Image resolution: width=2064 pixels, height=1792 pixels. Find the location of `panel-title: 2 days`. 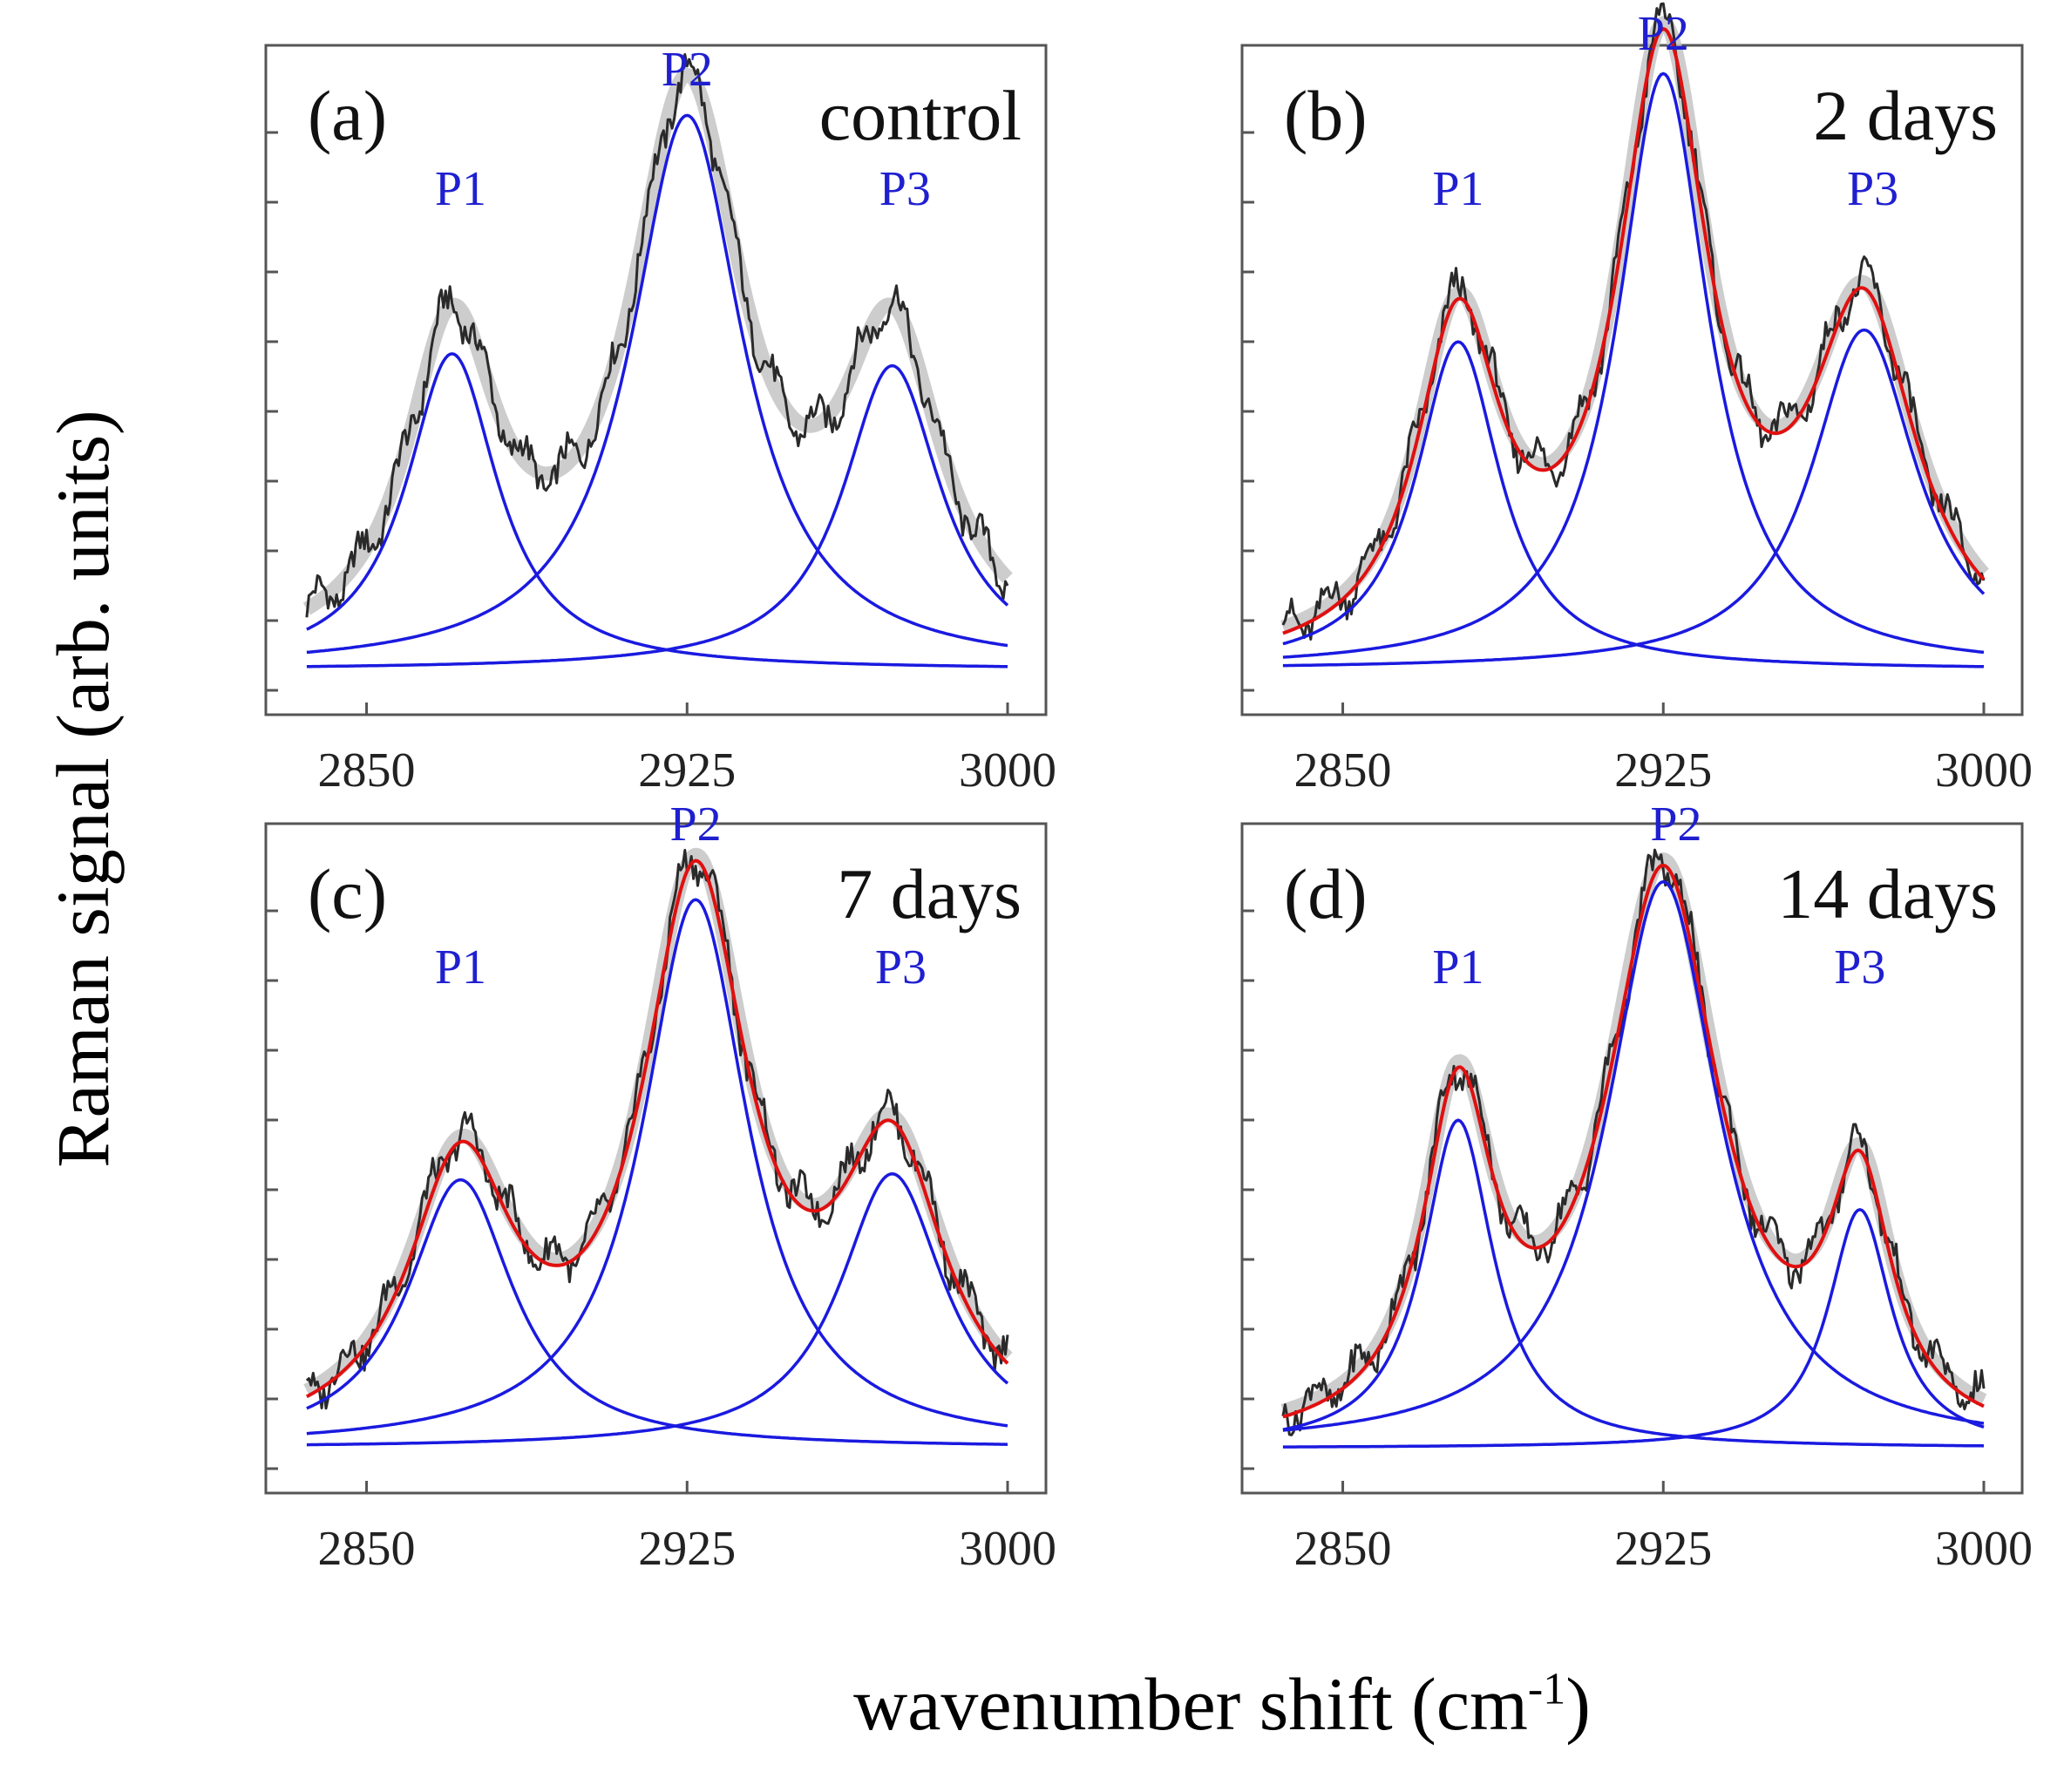

panel-title: 2 days is located at coordinates (1905, 115).